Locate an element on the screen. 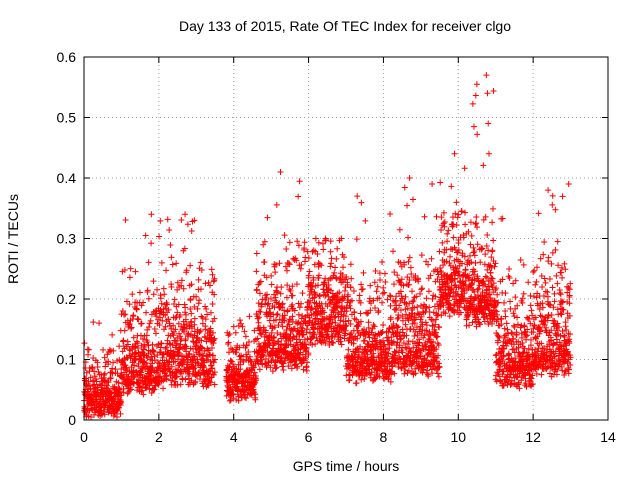 This screenshot has width=640, height=480. y-tick-label: 0.2 is located at coordinates (67, 299).